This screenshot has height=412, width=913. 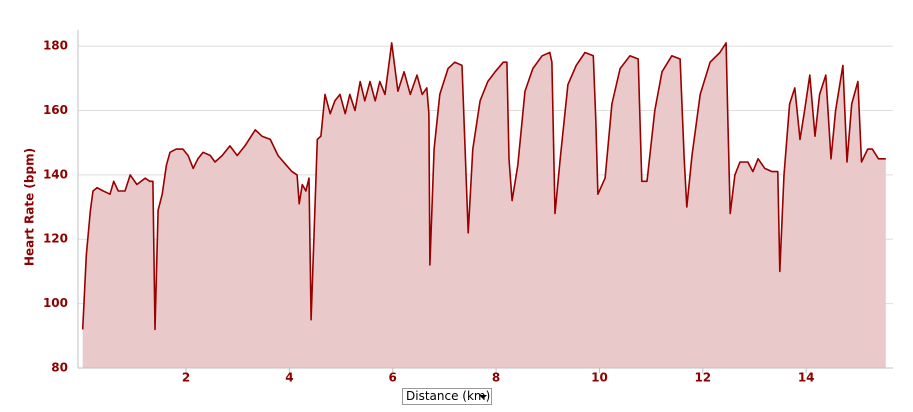 What do you see at coordinates (393, 378) in the screenshot?
I see `x-tick-label: 6` at bounding box center [393, 378].